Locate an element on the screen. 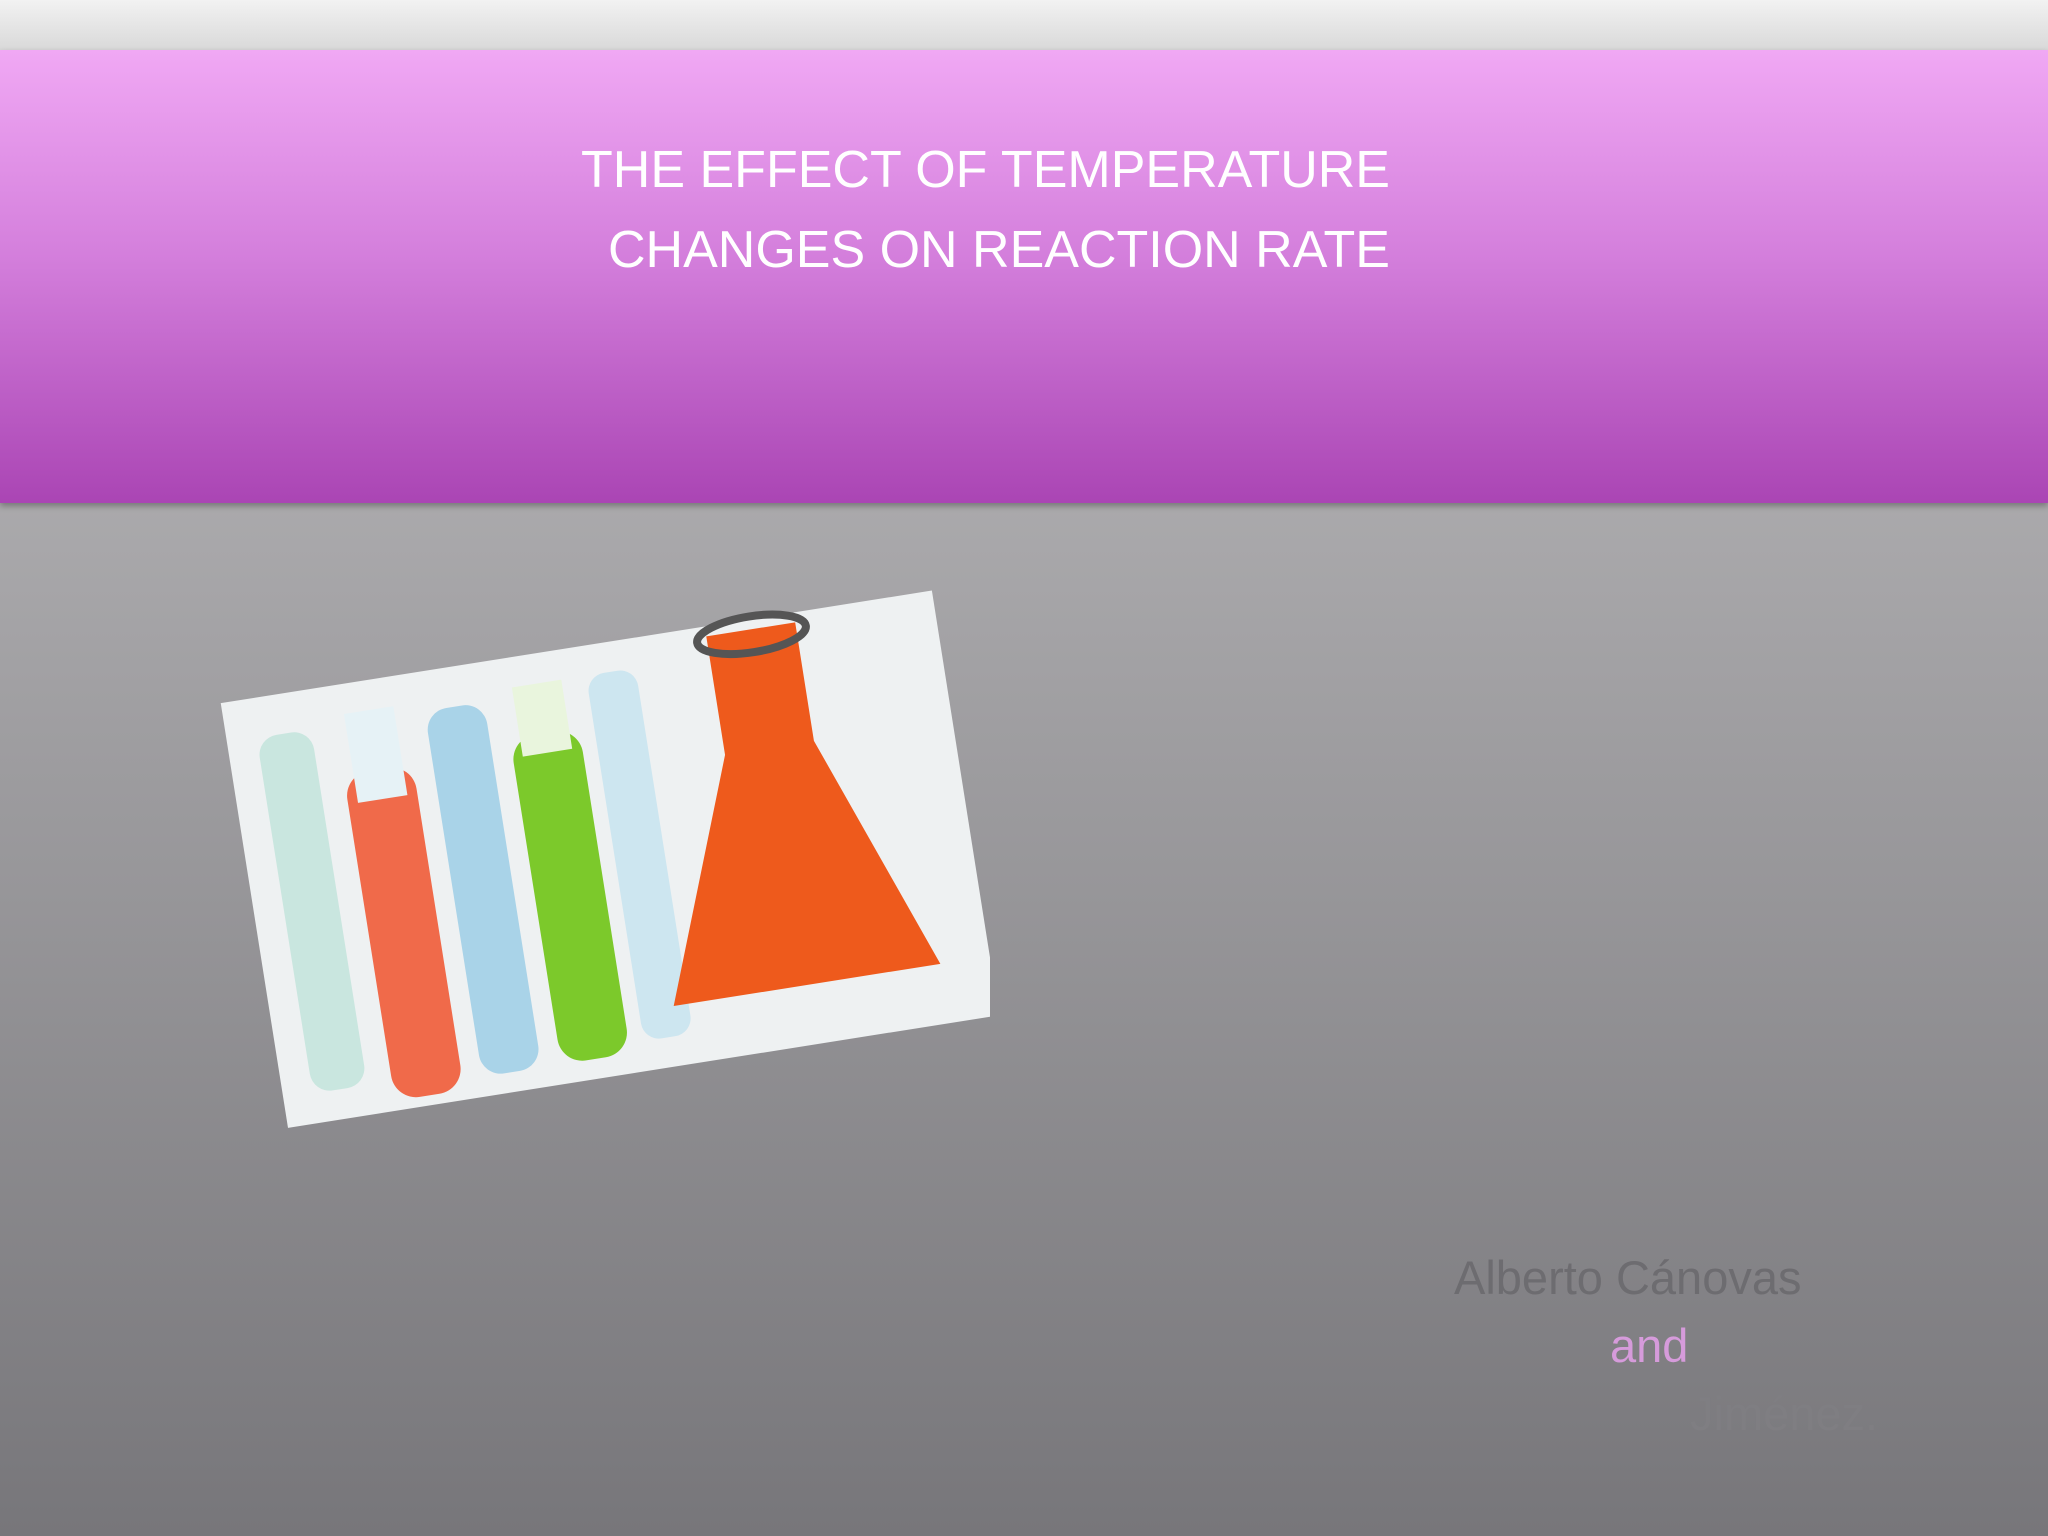 The width and height of the screenshot is (2048, 1536). test-tubes-photo is located at coordinates (605, 859).